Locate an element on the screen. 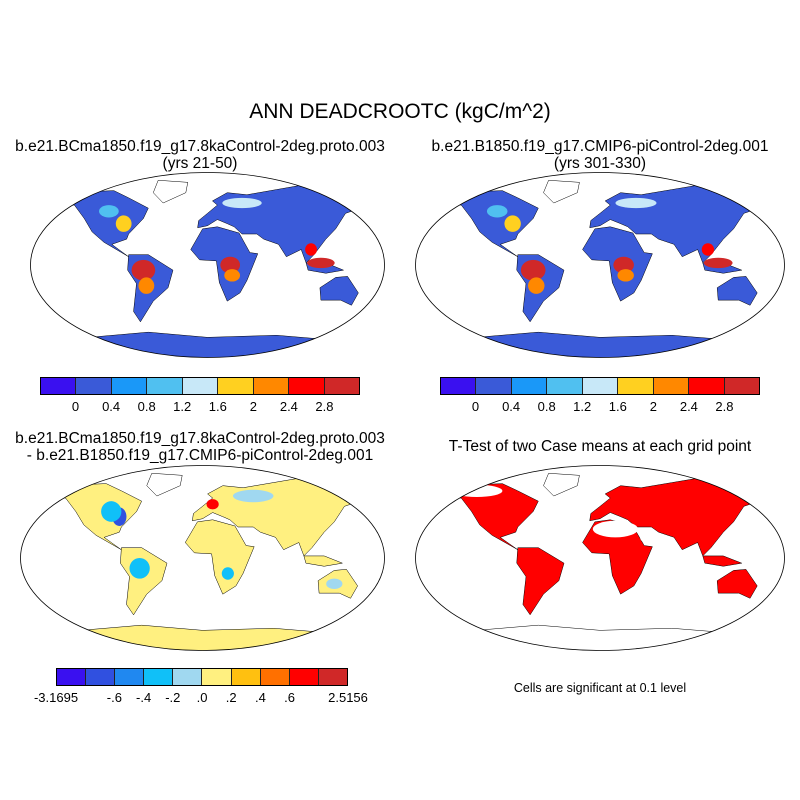 This screenshot has width=800, height=800. colorbar-label: .4 is located at coordinates (260, 697).